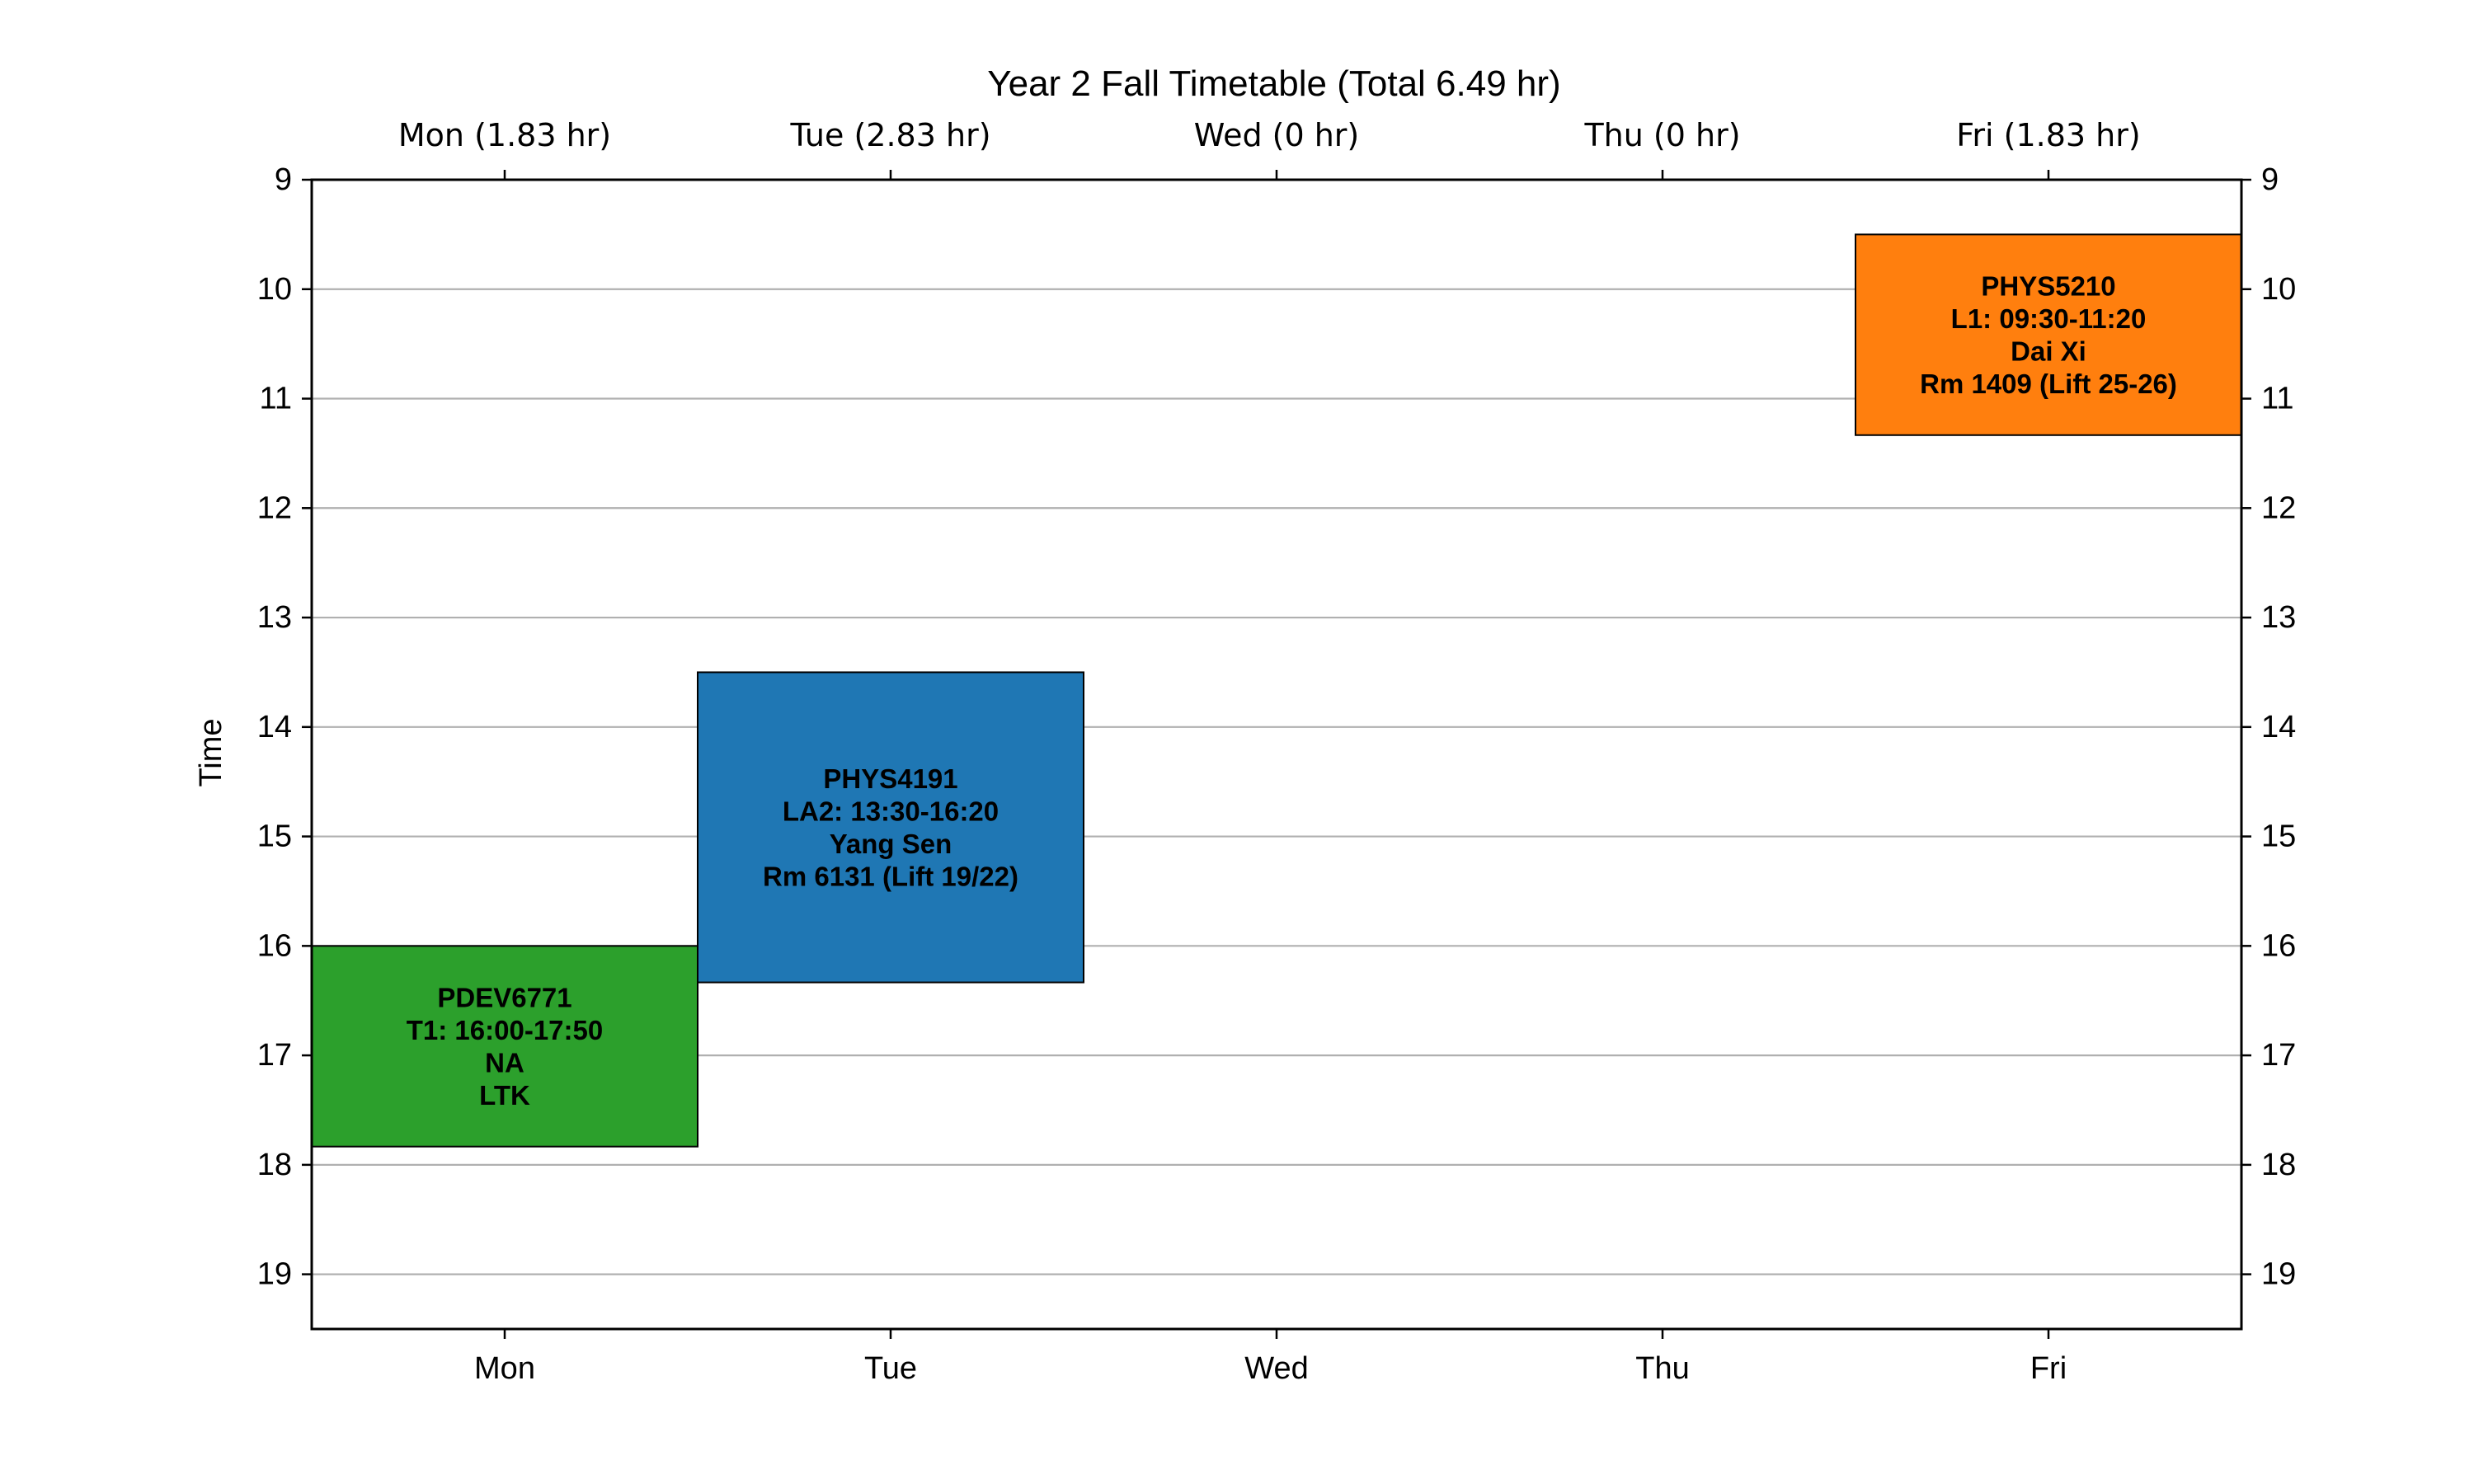 This screenshot has height=1484, width=2474. What do you see at coordinates (2048, 384) in the screenshot?
I see `event-label: Rm 1409 (Lift 25-26)` at bounding box center [2048, 384].